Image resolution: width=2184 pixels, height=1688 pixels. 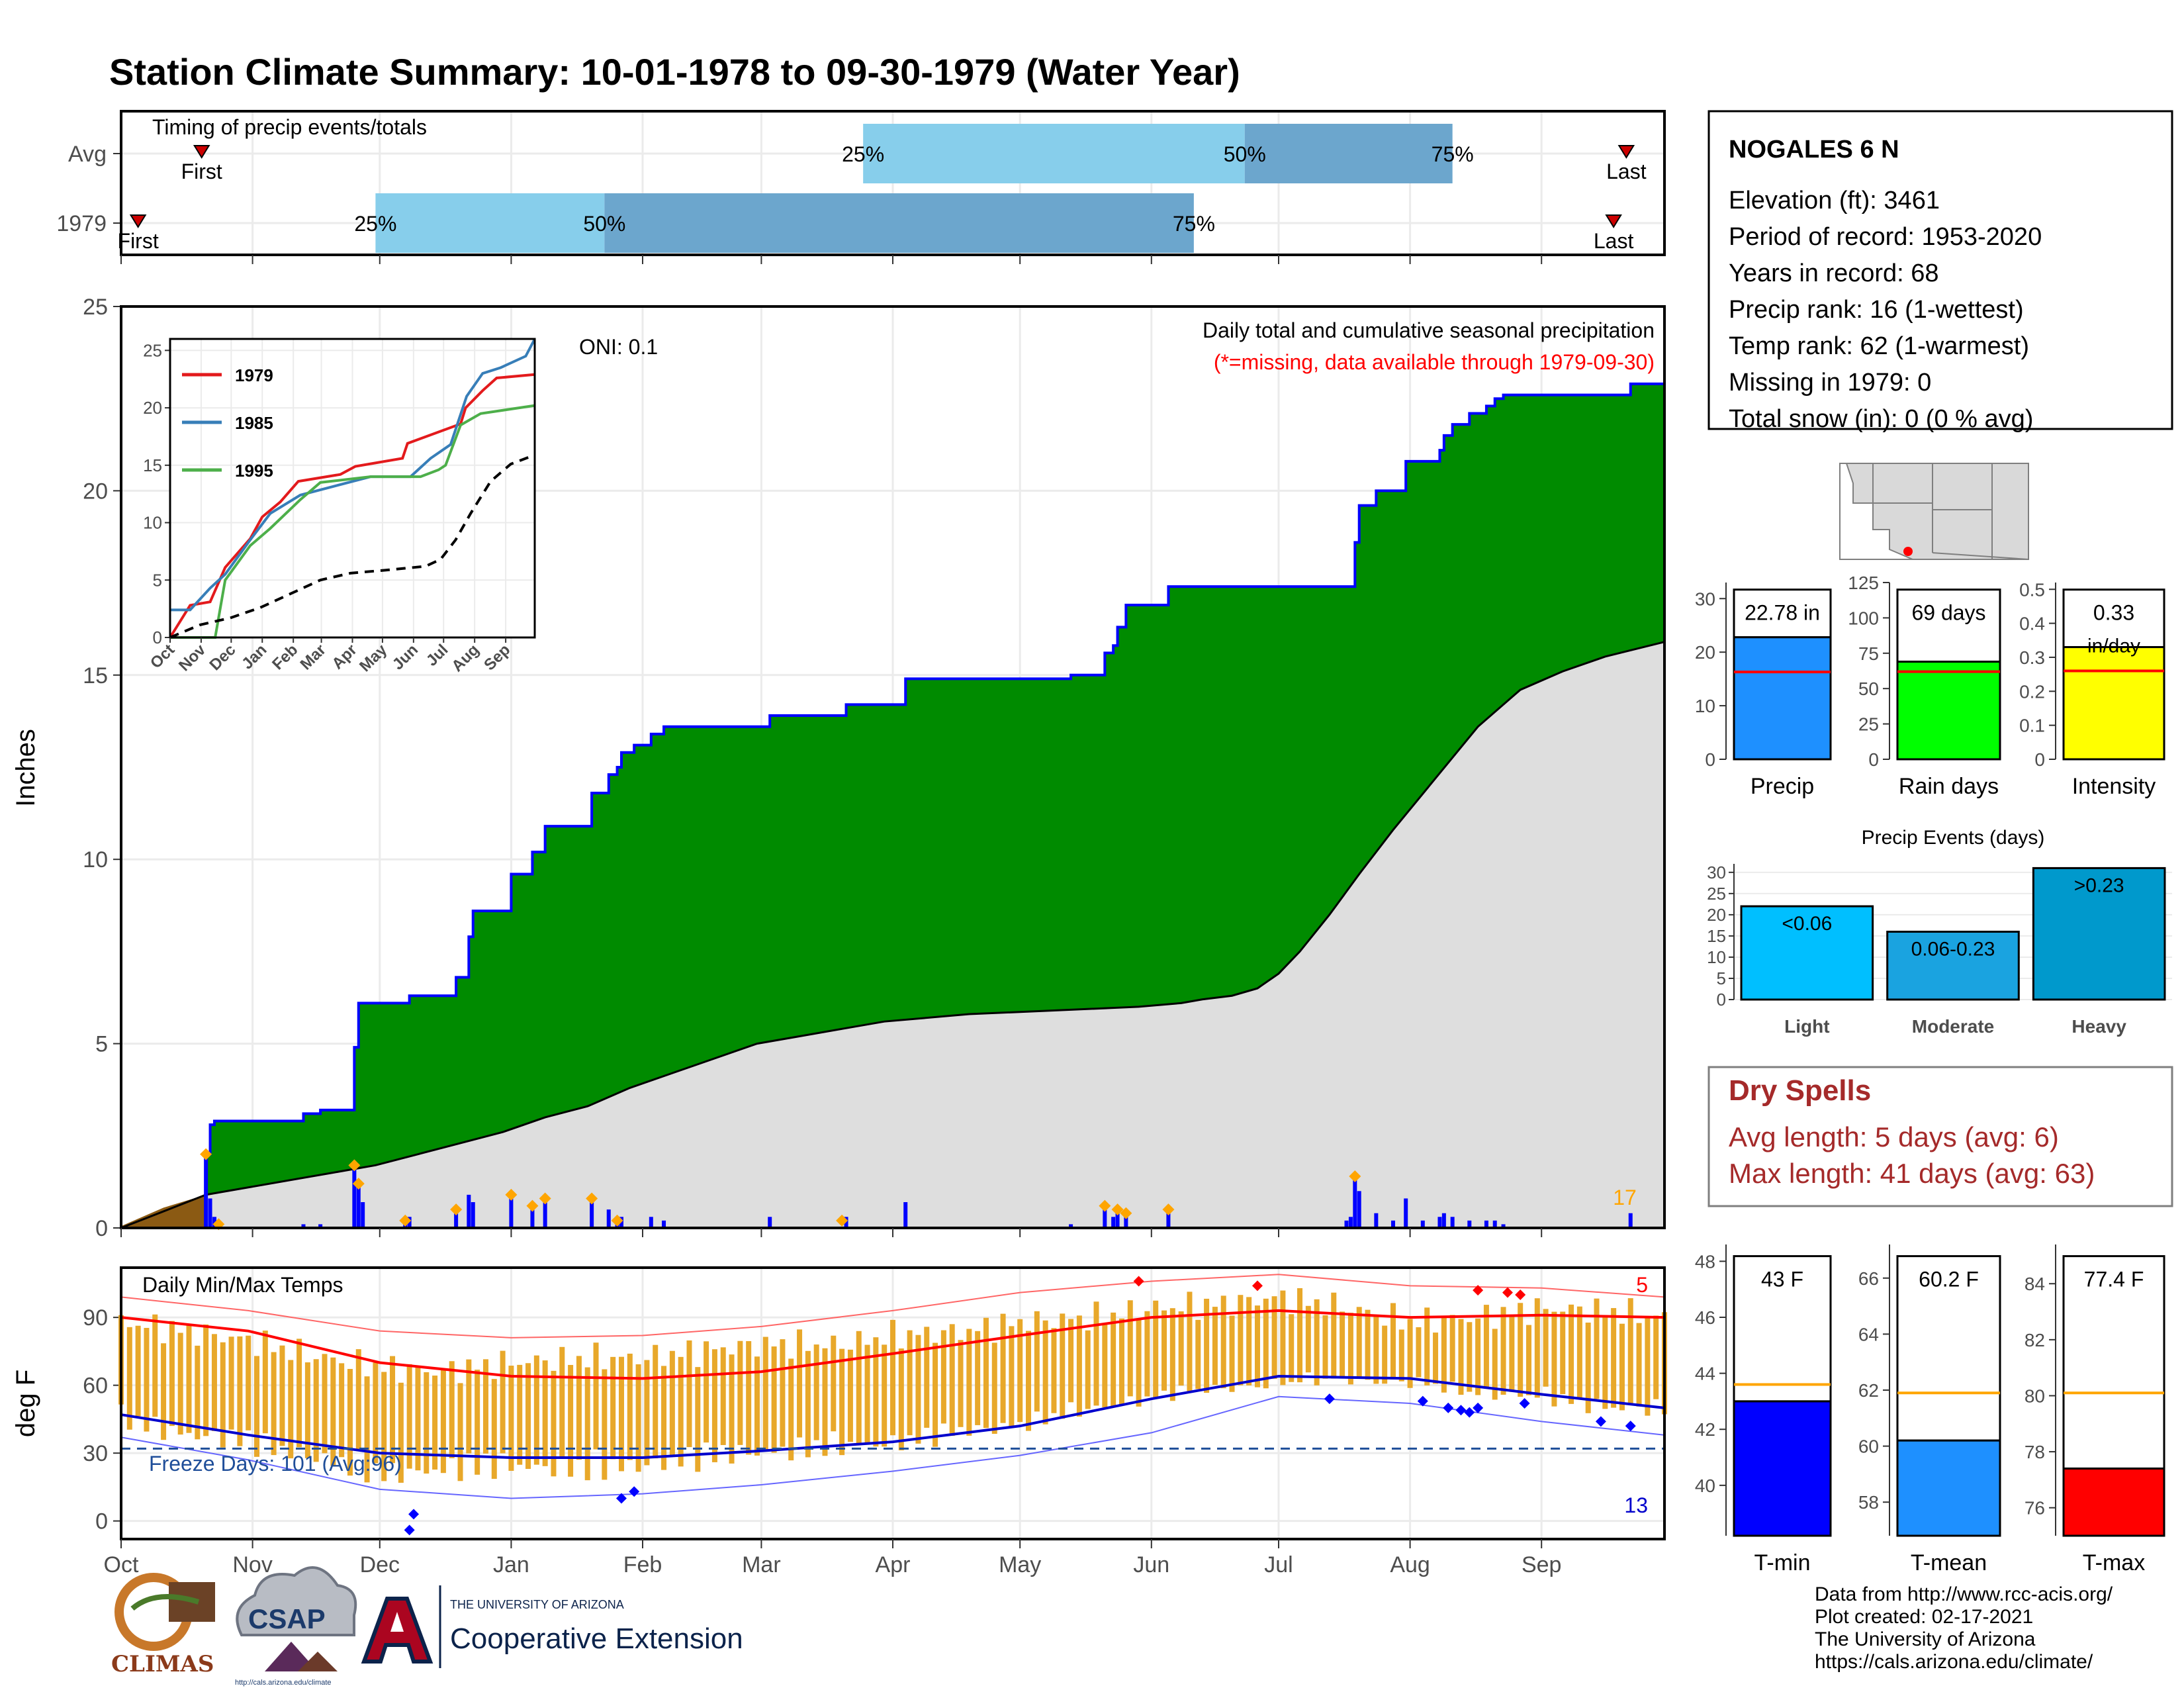 I want to click on events-y-tick-label: 20, so click(x=1716, y=915).